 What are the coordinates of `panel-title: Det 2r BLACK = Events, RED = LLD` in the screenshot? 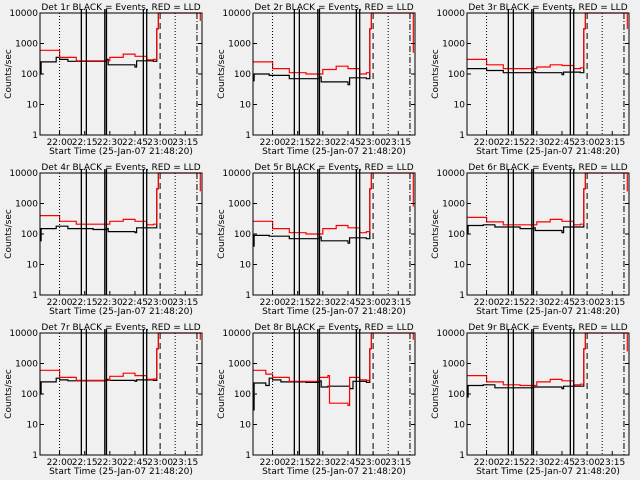 It's located at (333, 8).